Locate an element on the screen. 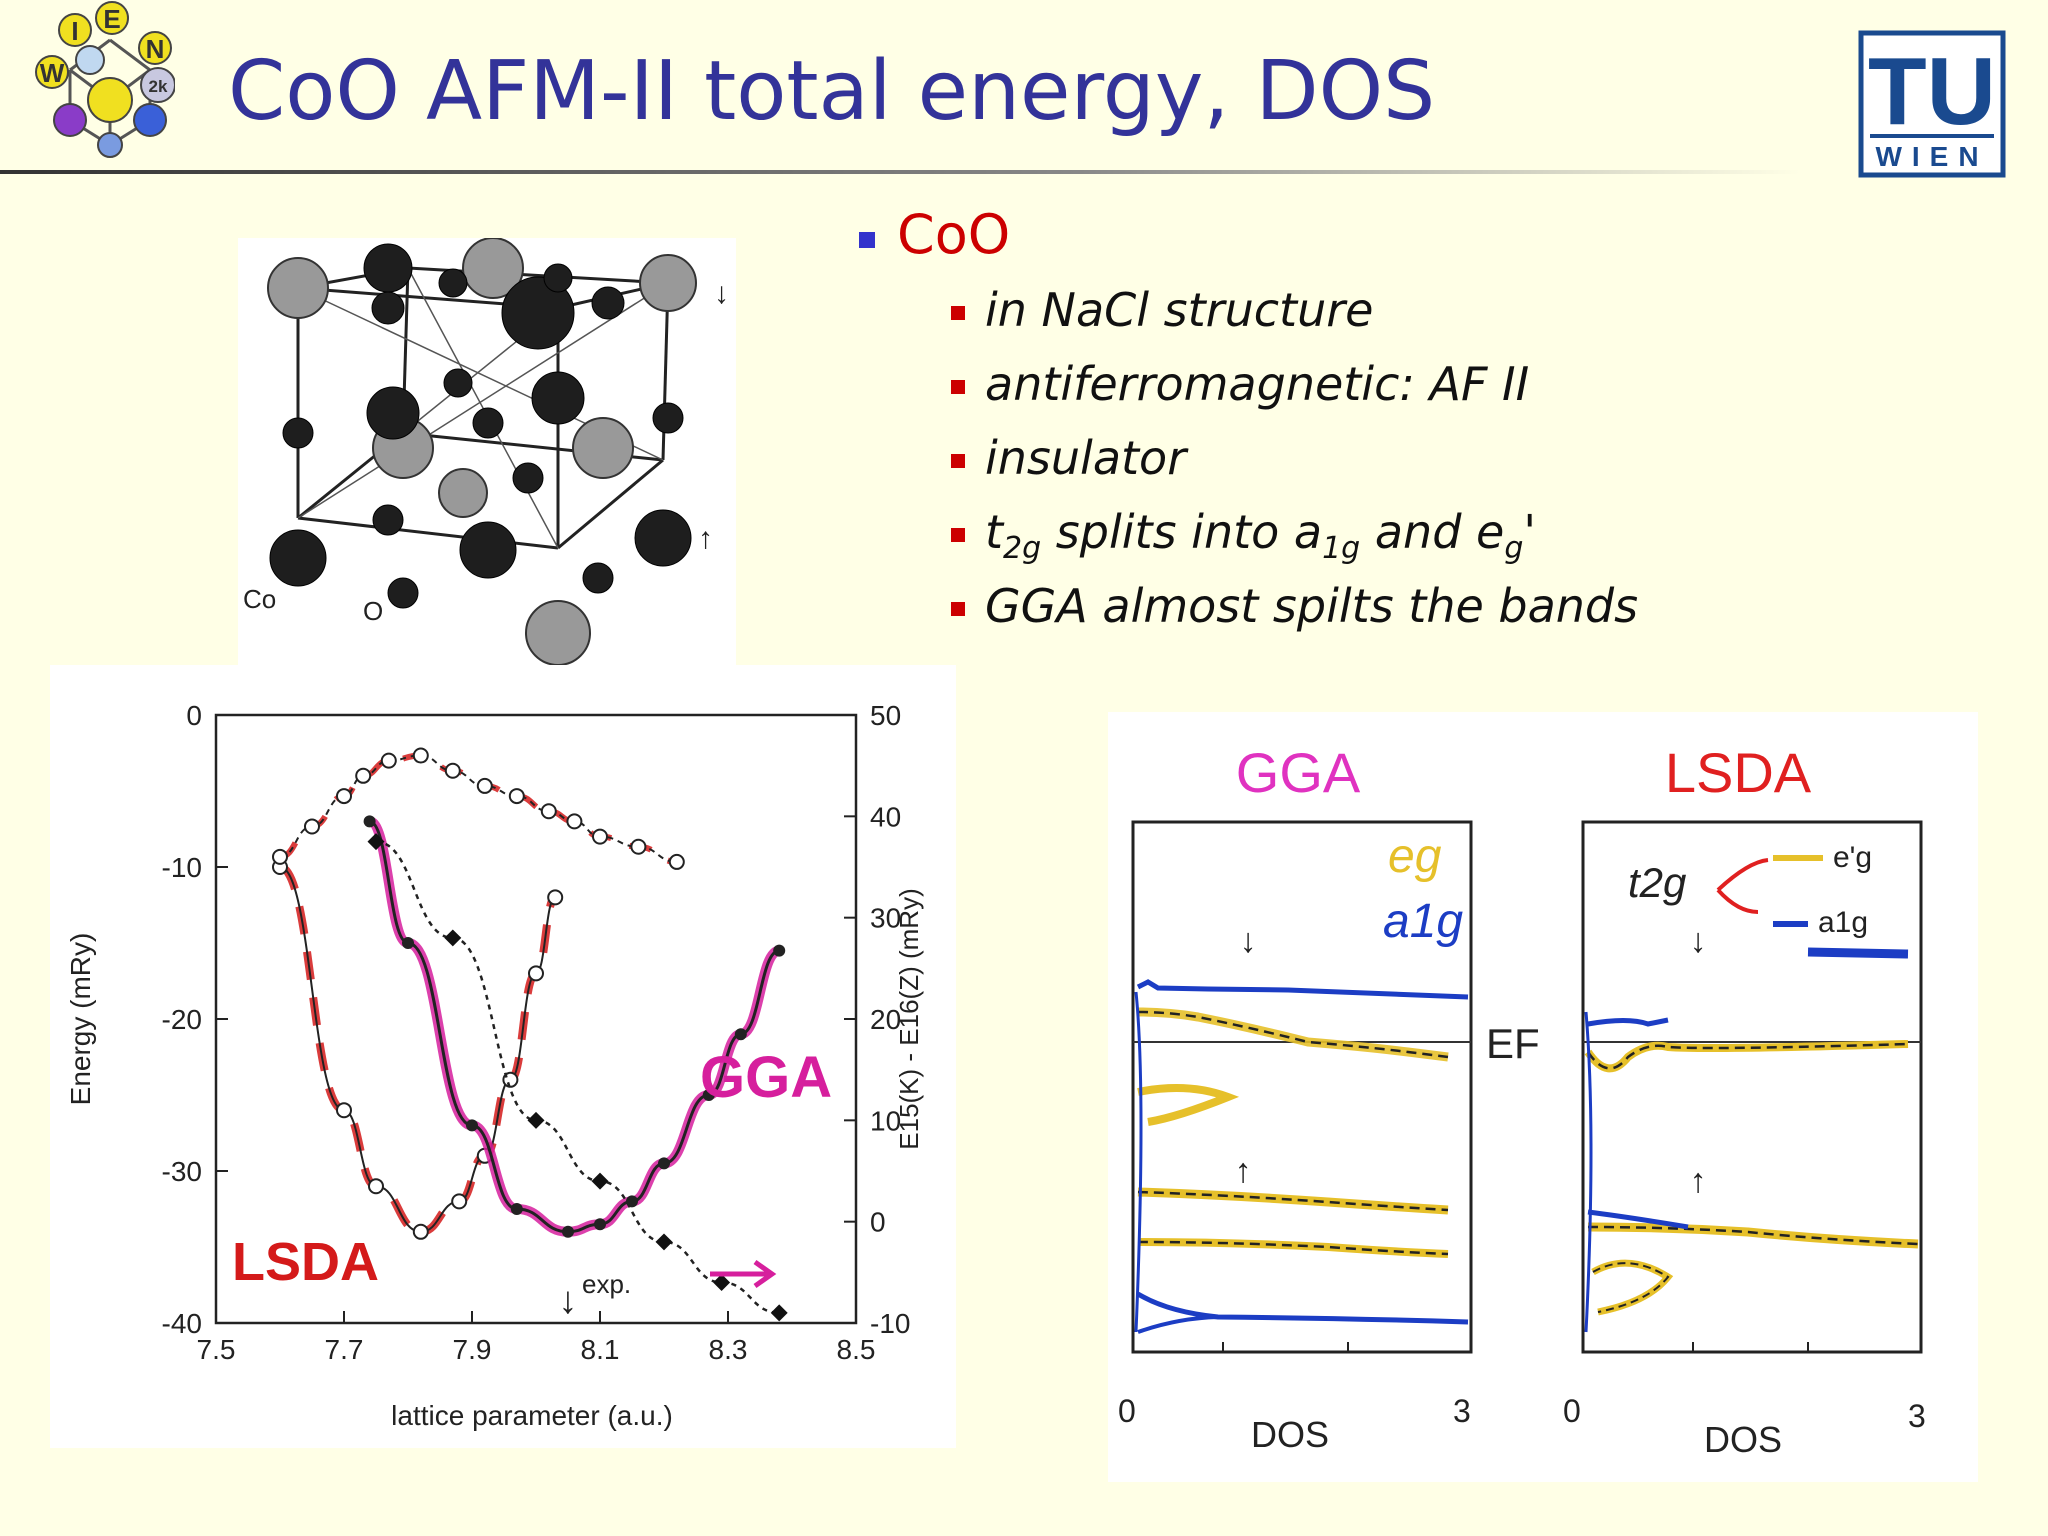 The height and width of the screenshot is (1536, 2048). sub-bullet-3: t2g splits into a1g and eg' is located at coordinates (1246, 537).